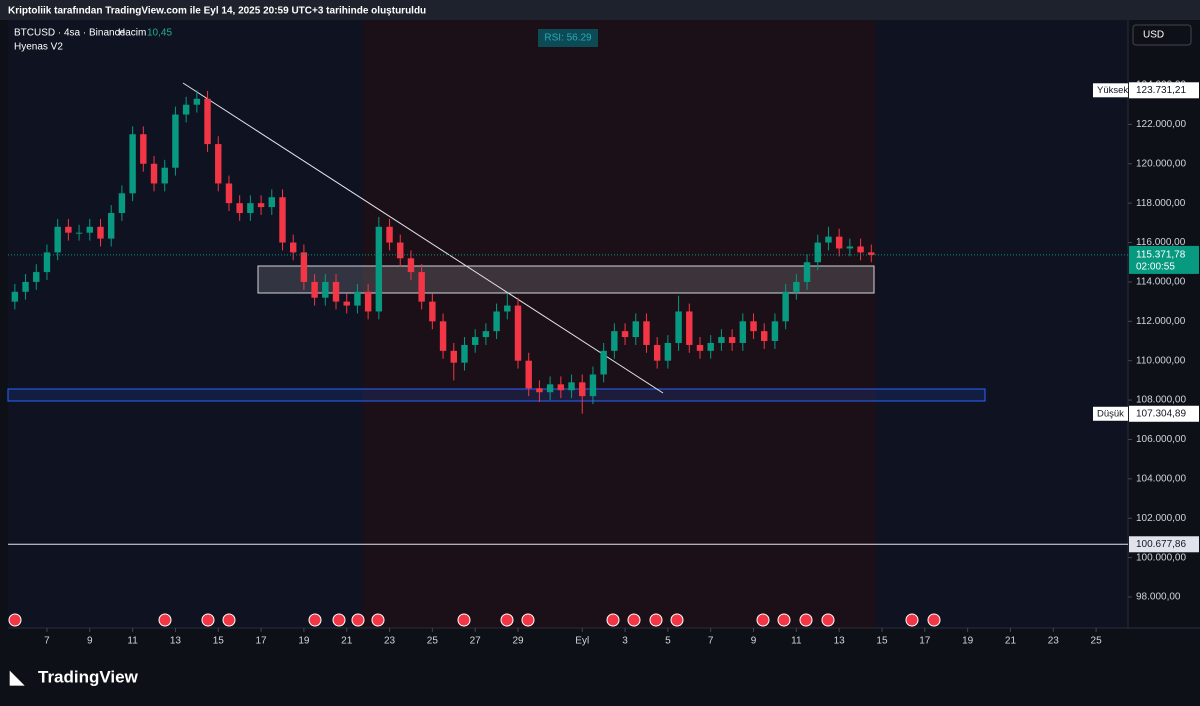 This screenshot has height=706, width=1200. What do you see at coordinates (132, 33) in the screenshot?
I see `volume-label: Hacim` at bounding box center [132, 33].